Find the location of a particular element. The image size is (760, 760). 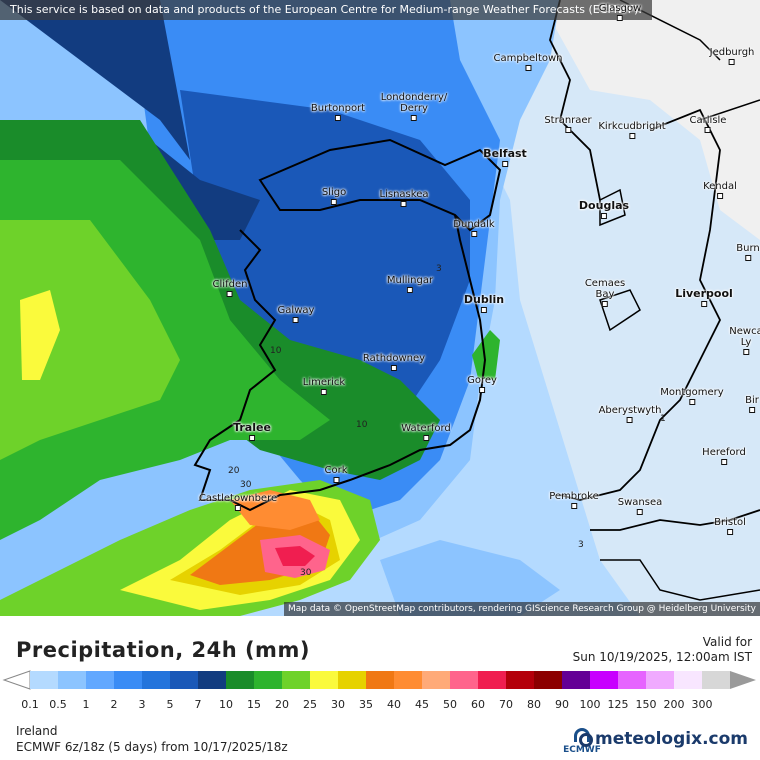

legend-tick-label: 300 is located at coordinates (702, 704).